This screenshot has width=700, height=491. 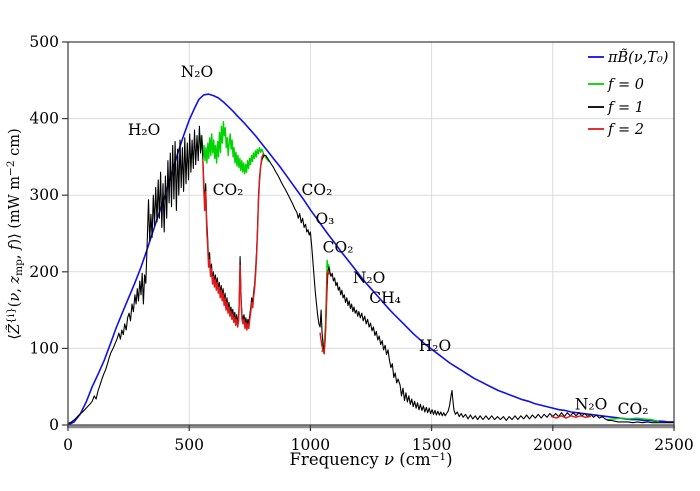 What do you see at coordinates (438, 457) in the screenshot?
I see `xlabel-part: −1` at bounding box center [438, 457].